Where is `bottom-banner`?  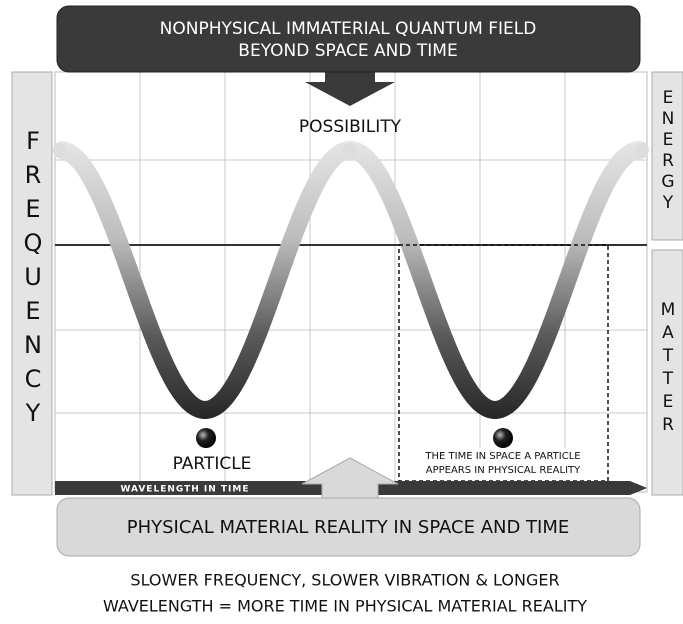
bottom-banner is located at coordinates (348, 527).